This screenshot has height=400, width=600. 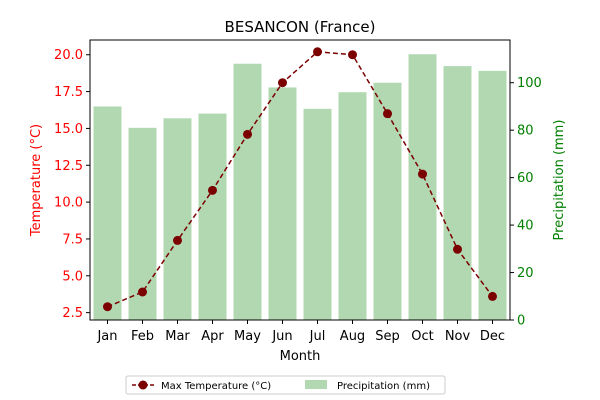 I want to click on x-tick-label: May, so click(x=247, y=336).